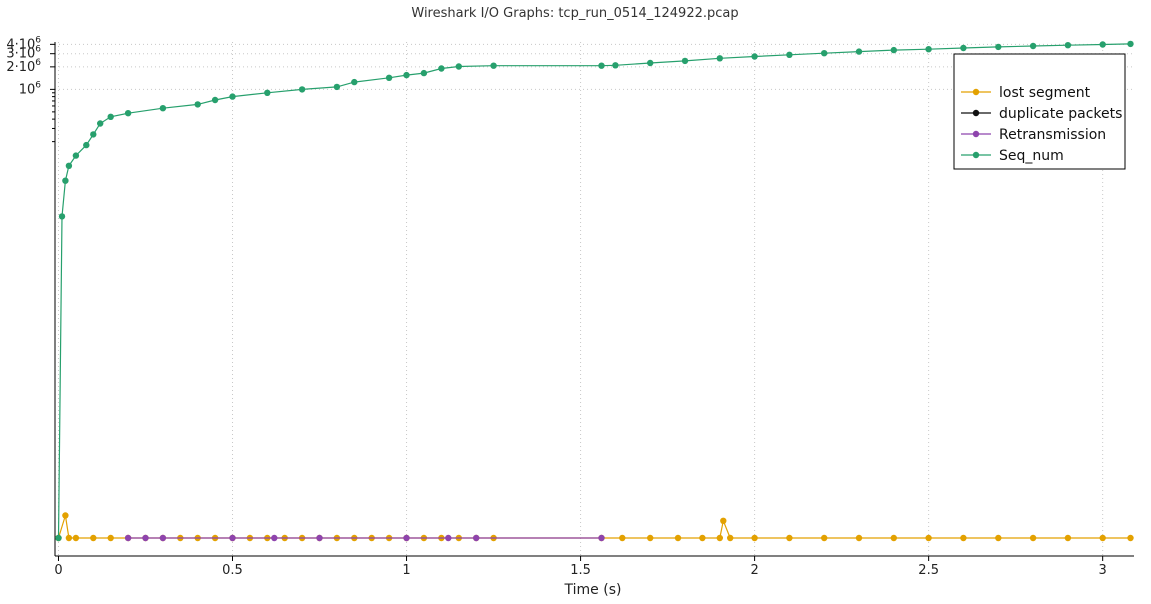 The height and width of the screenshot is (604, 1151). I want to click on y-tick-label: 3·10⁶, so click(23, 53).